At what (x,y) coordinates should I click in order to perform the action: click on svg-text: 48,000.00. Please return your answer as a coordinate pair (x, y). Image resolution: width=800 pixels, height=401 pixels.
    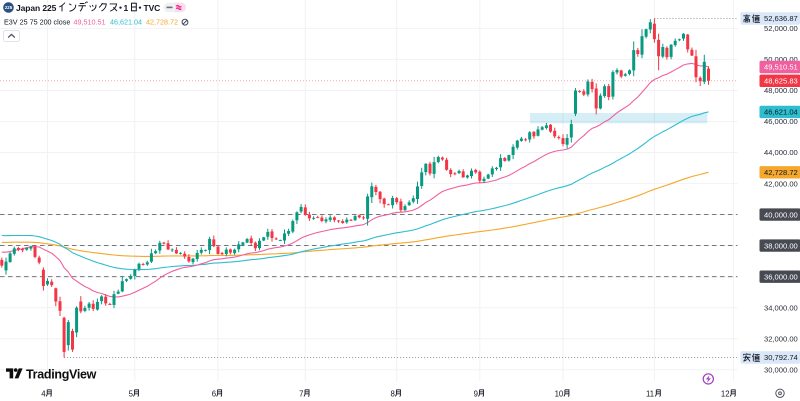
    Looking at the image, I should click on (781, 90).